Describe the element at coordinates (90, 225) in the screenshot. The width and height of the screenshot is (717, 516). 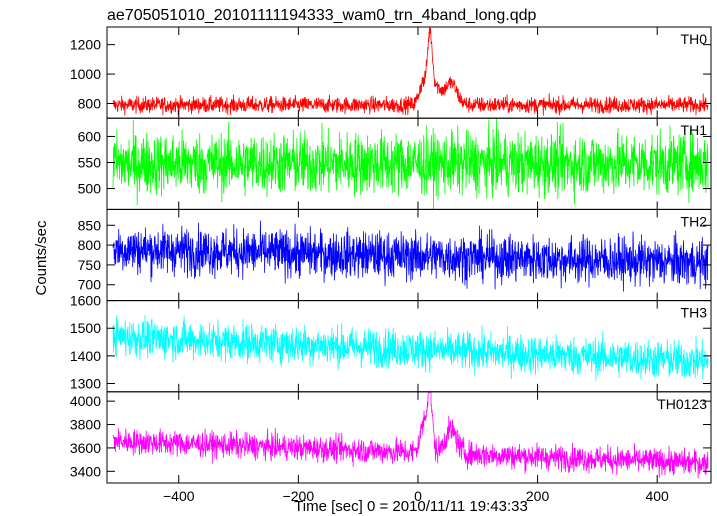
I see `y-tick-label: 850` at that location.